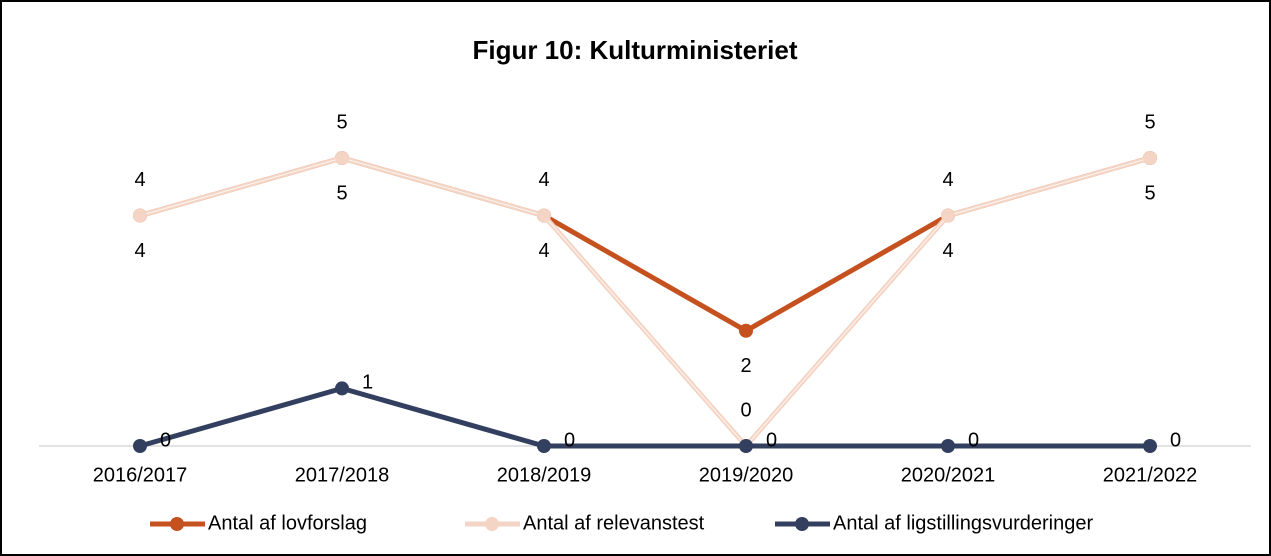 This screenshot has height=556, width=1271. I want to click on x-tick-label: 2020/2021, so click(948, 475).